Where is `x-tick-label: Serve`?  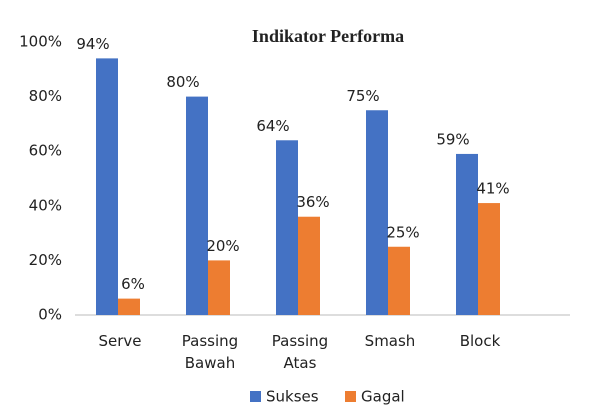 x-tick-label: Serve is located at coordinates (120, 341).